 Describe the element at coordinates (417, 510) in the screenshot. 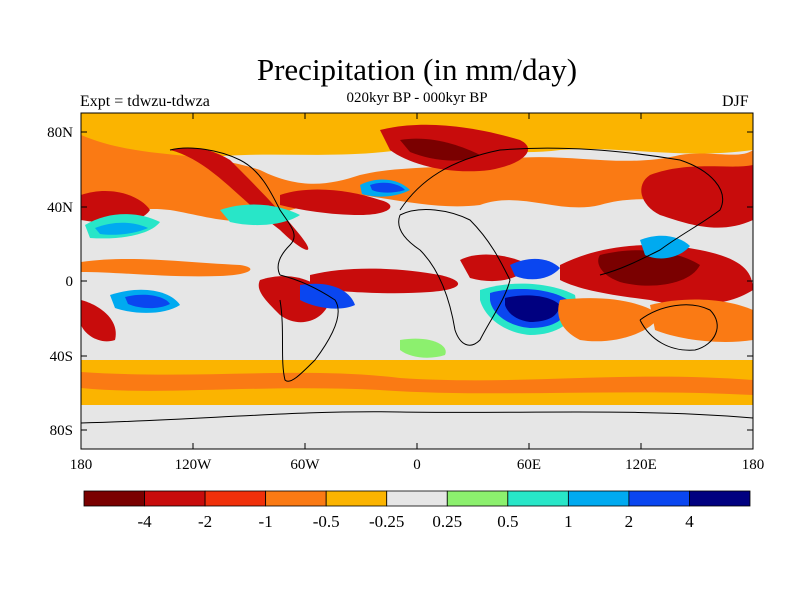

I see `colorbar: -4 -2 -1 -0.5 -0.25 0.25 0.5 1 2 4` at that location.